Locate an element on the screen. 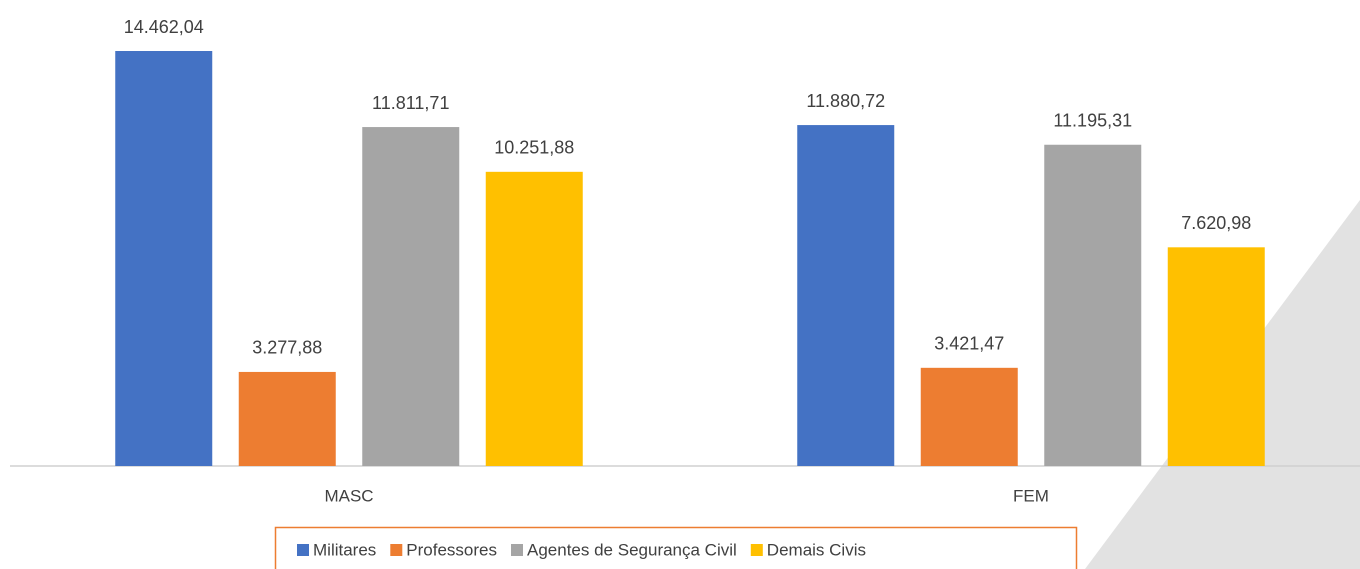 Image resolution: width=1360 pixels, height=569 pixels. x-tick-label: FEM is located at coordinates (1031, 495).